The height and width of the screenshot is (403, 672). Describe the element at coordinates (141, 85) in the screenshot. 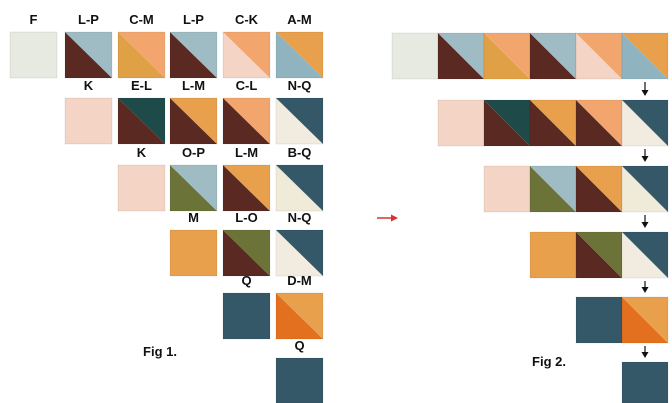

I see `block-label: E-L` at that location.